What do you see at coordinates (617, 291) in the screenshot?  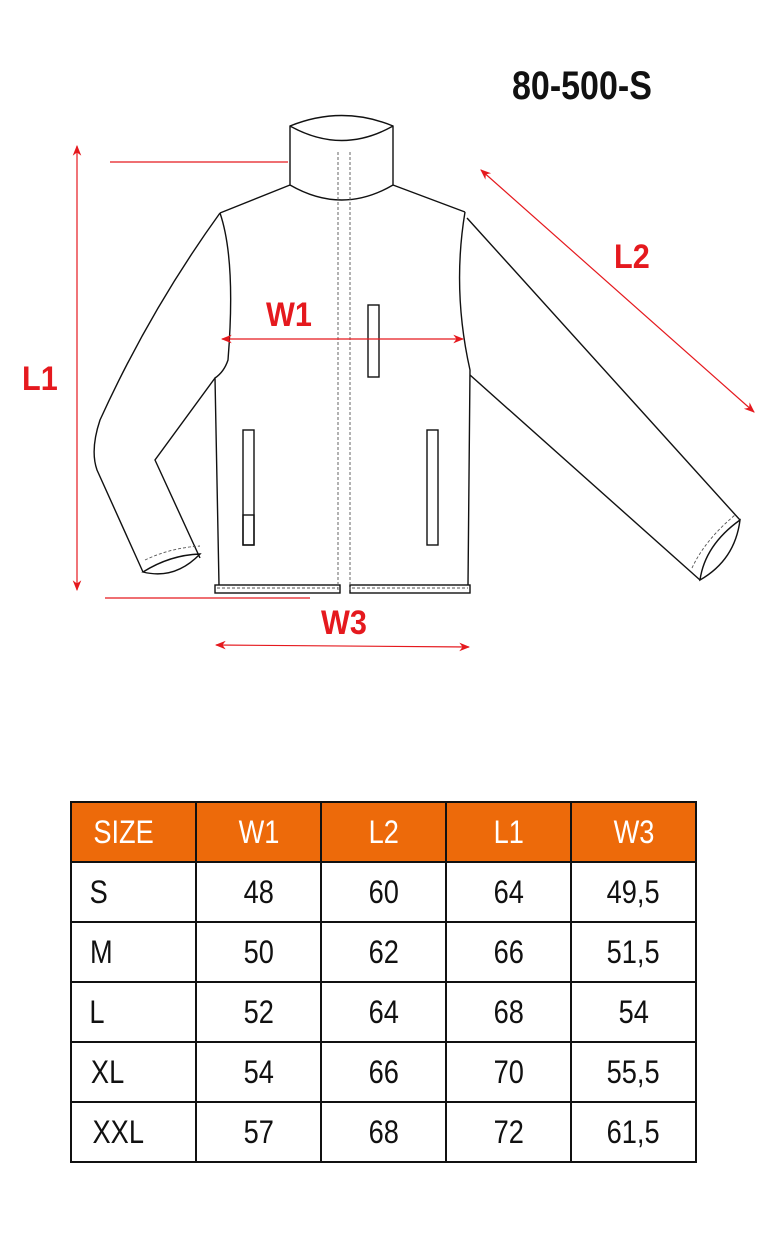 I see `l2-arrow` at bounding box center [617, 291].